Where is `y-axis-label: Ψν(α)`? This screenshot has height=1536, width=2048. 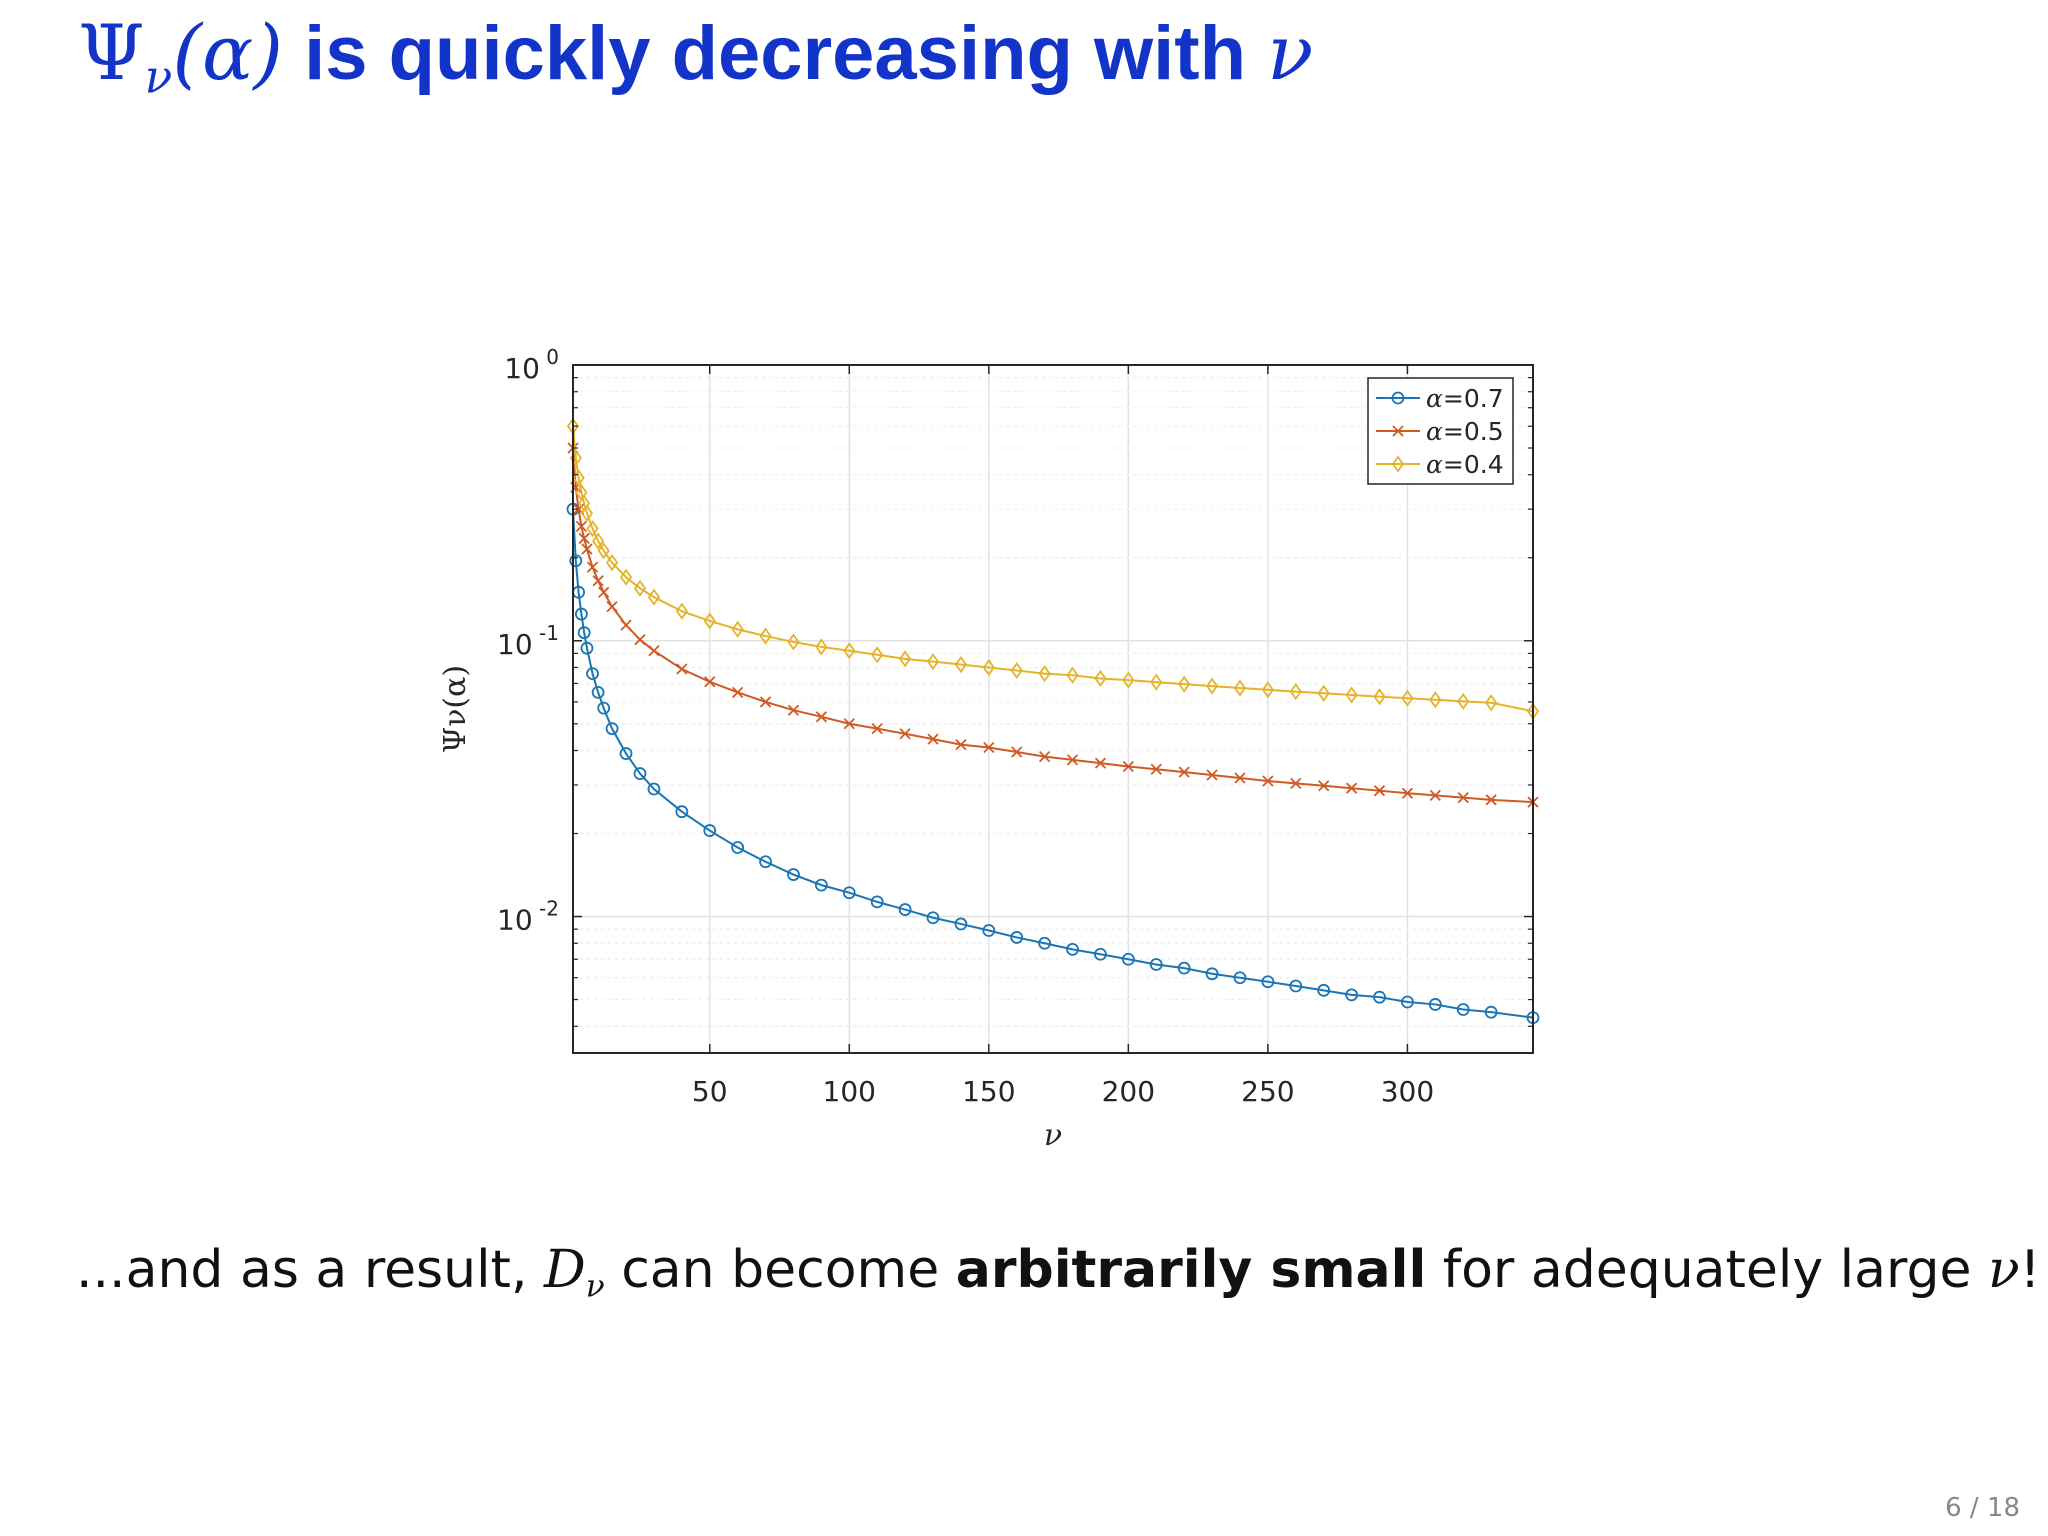
y-axis-label: Ψν(α) is located at coordinates (455, 709).